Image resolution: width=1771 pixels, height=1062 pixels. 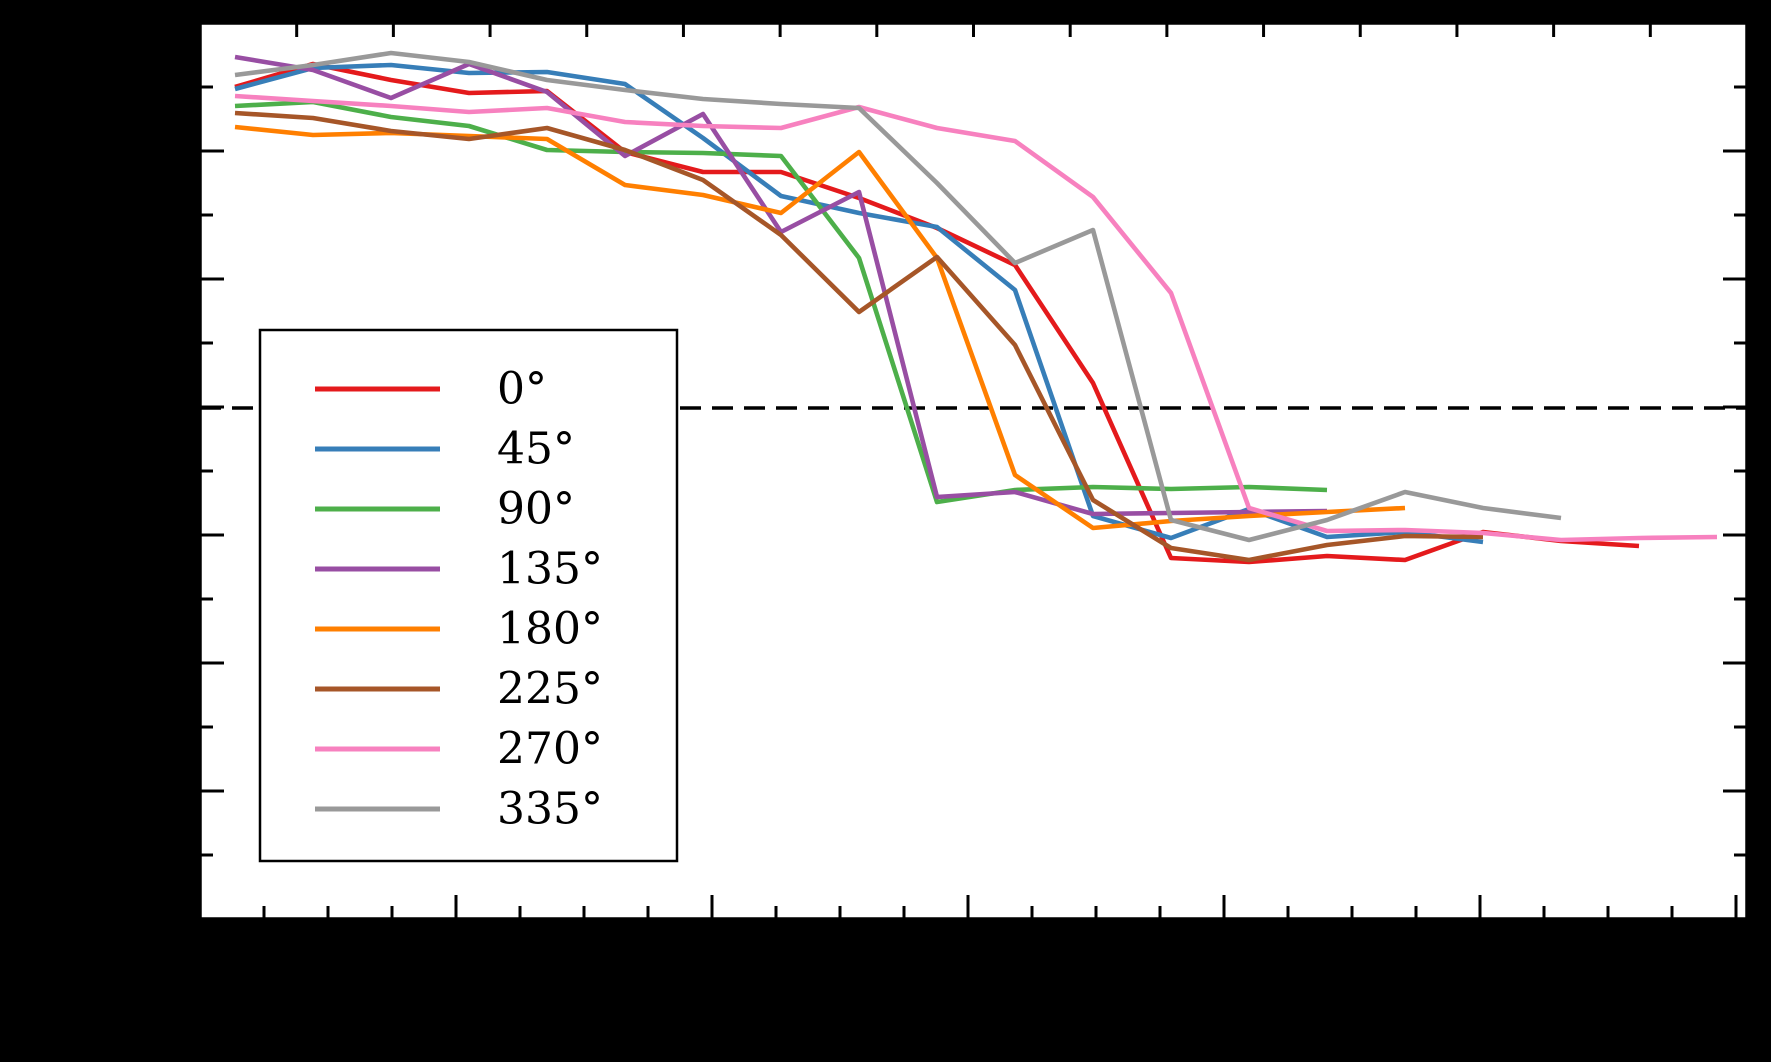 What do you see at coordinates (550, 629) in the screenshot?
I see `legend-label-180deg: 180°` at bounding box center [550, 629].